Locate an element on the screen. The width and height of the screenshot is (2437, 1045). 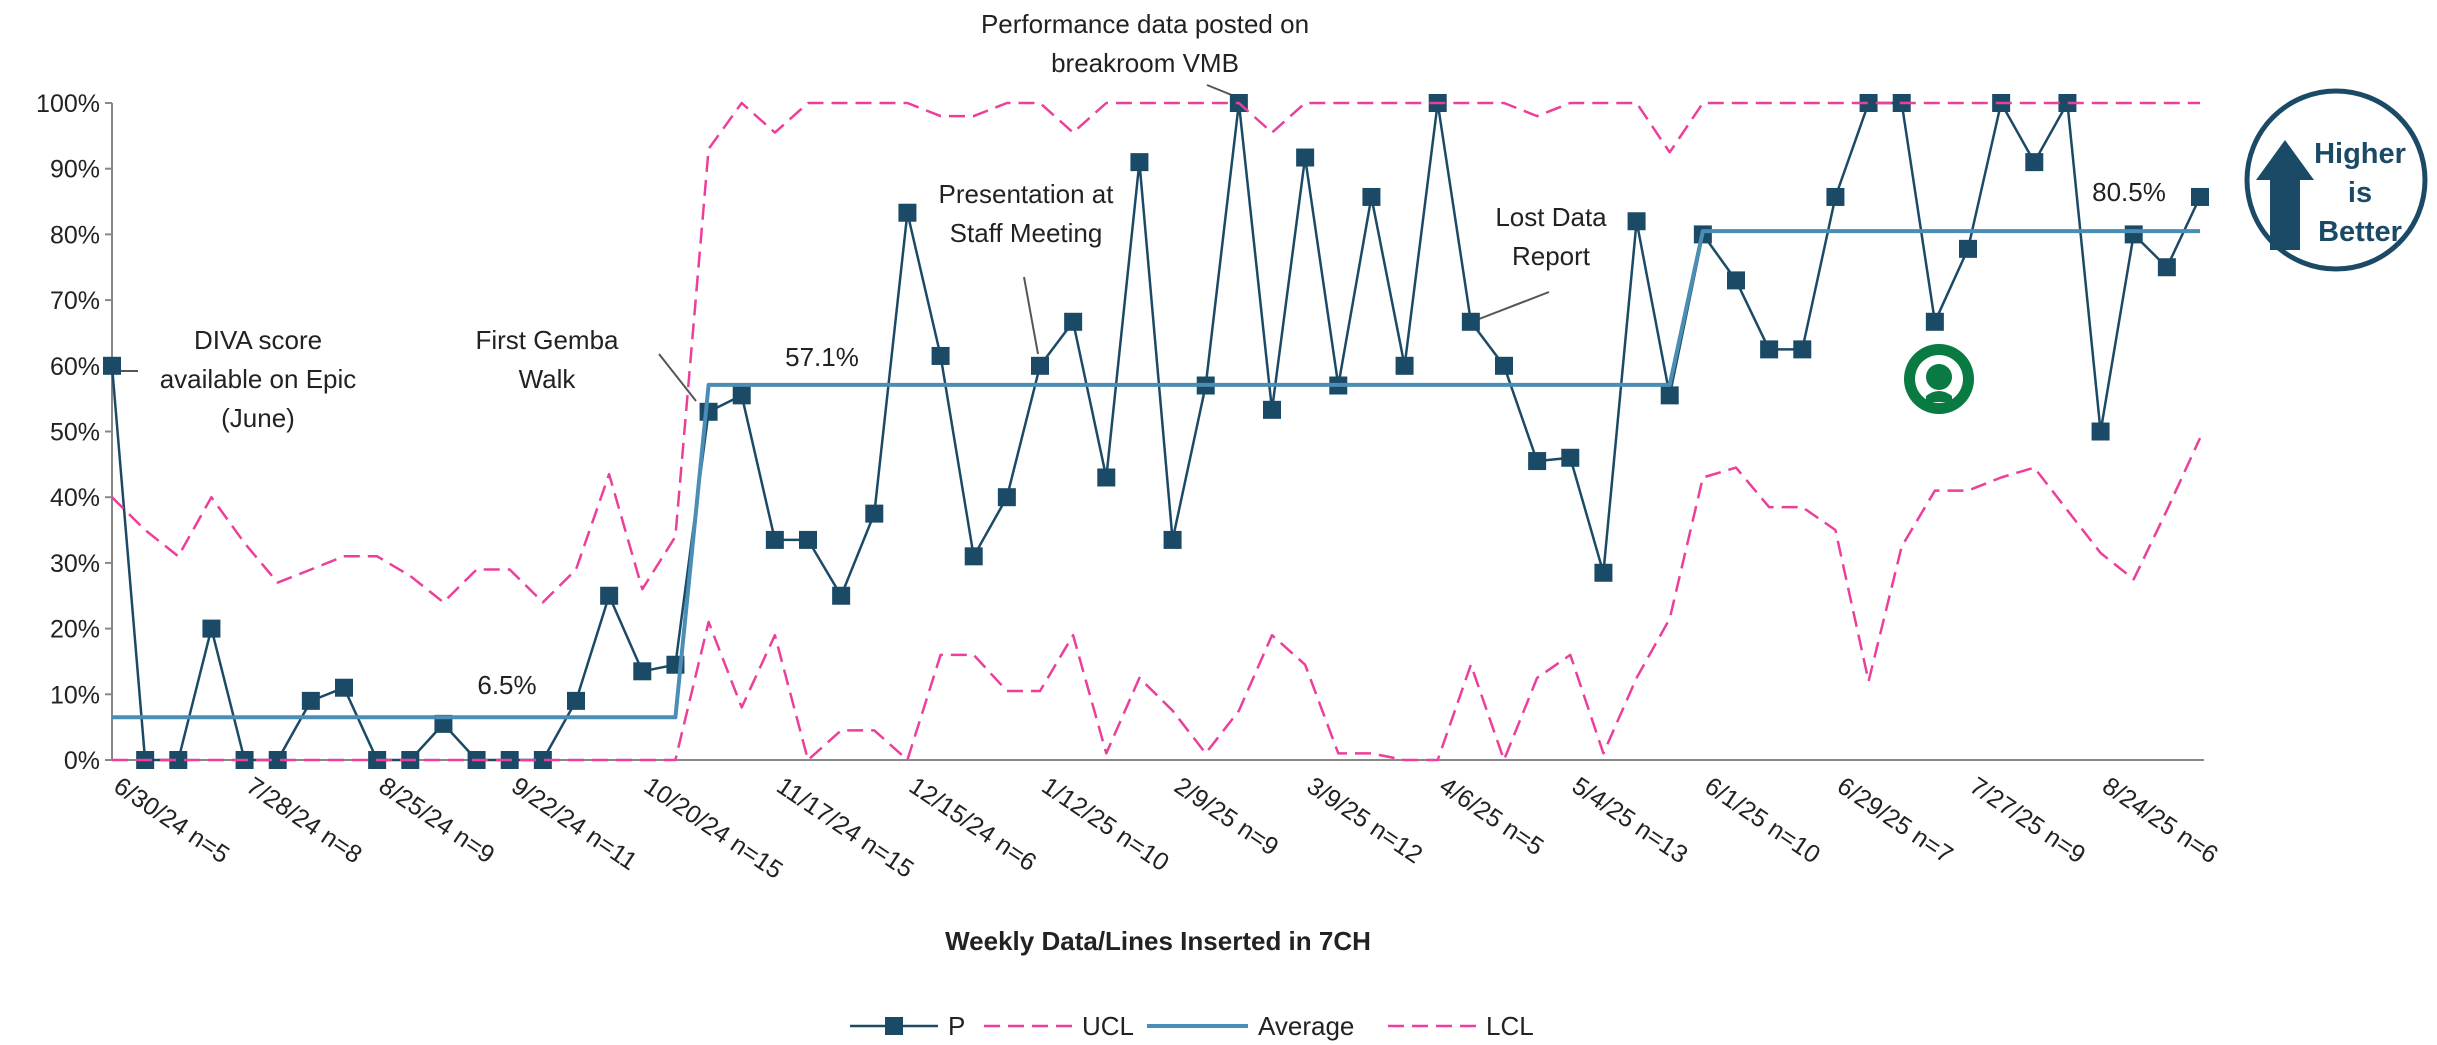
x-tick-label: 6/29/25 n=7 is located at coordinates (1895, 820).